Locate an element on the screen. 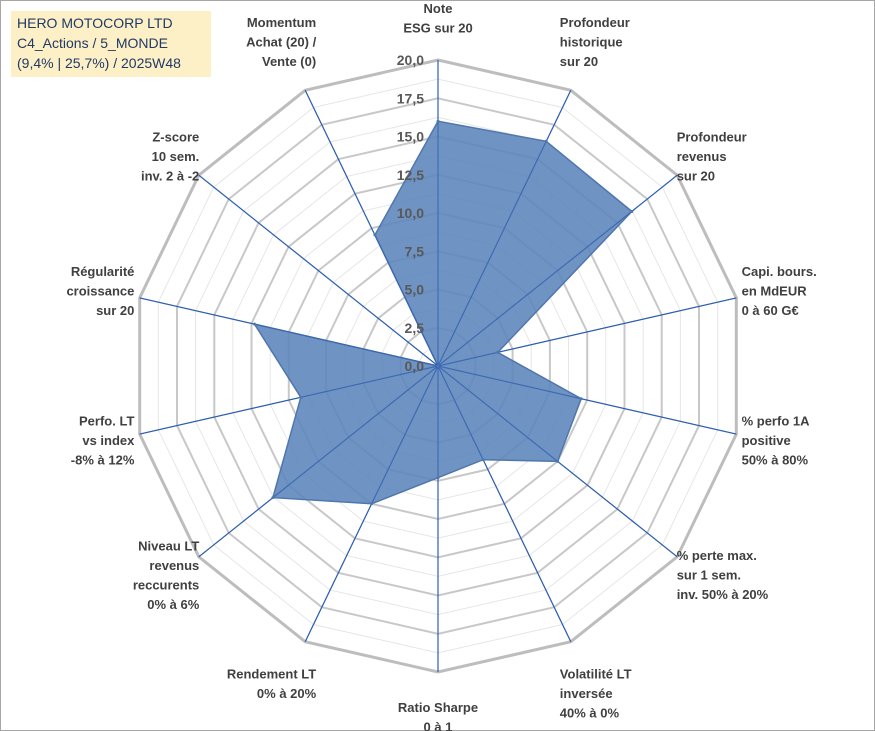  axis-label-line: positive is located at coordinates (766, 440).